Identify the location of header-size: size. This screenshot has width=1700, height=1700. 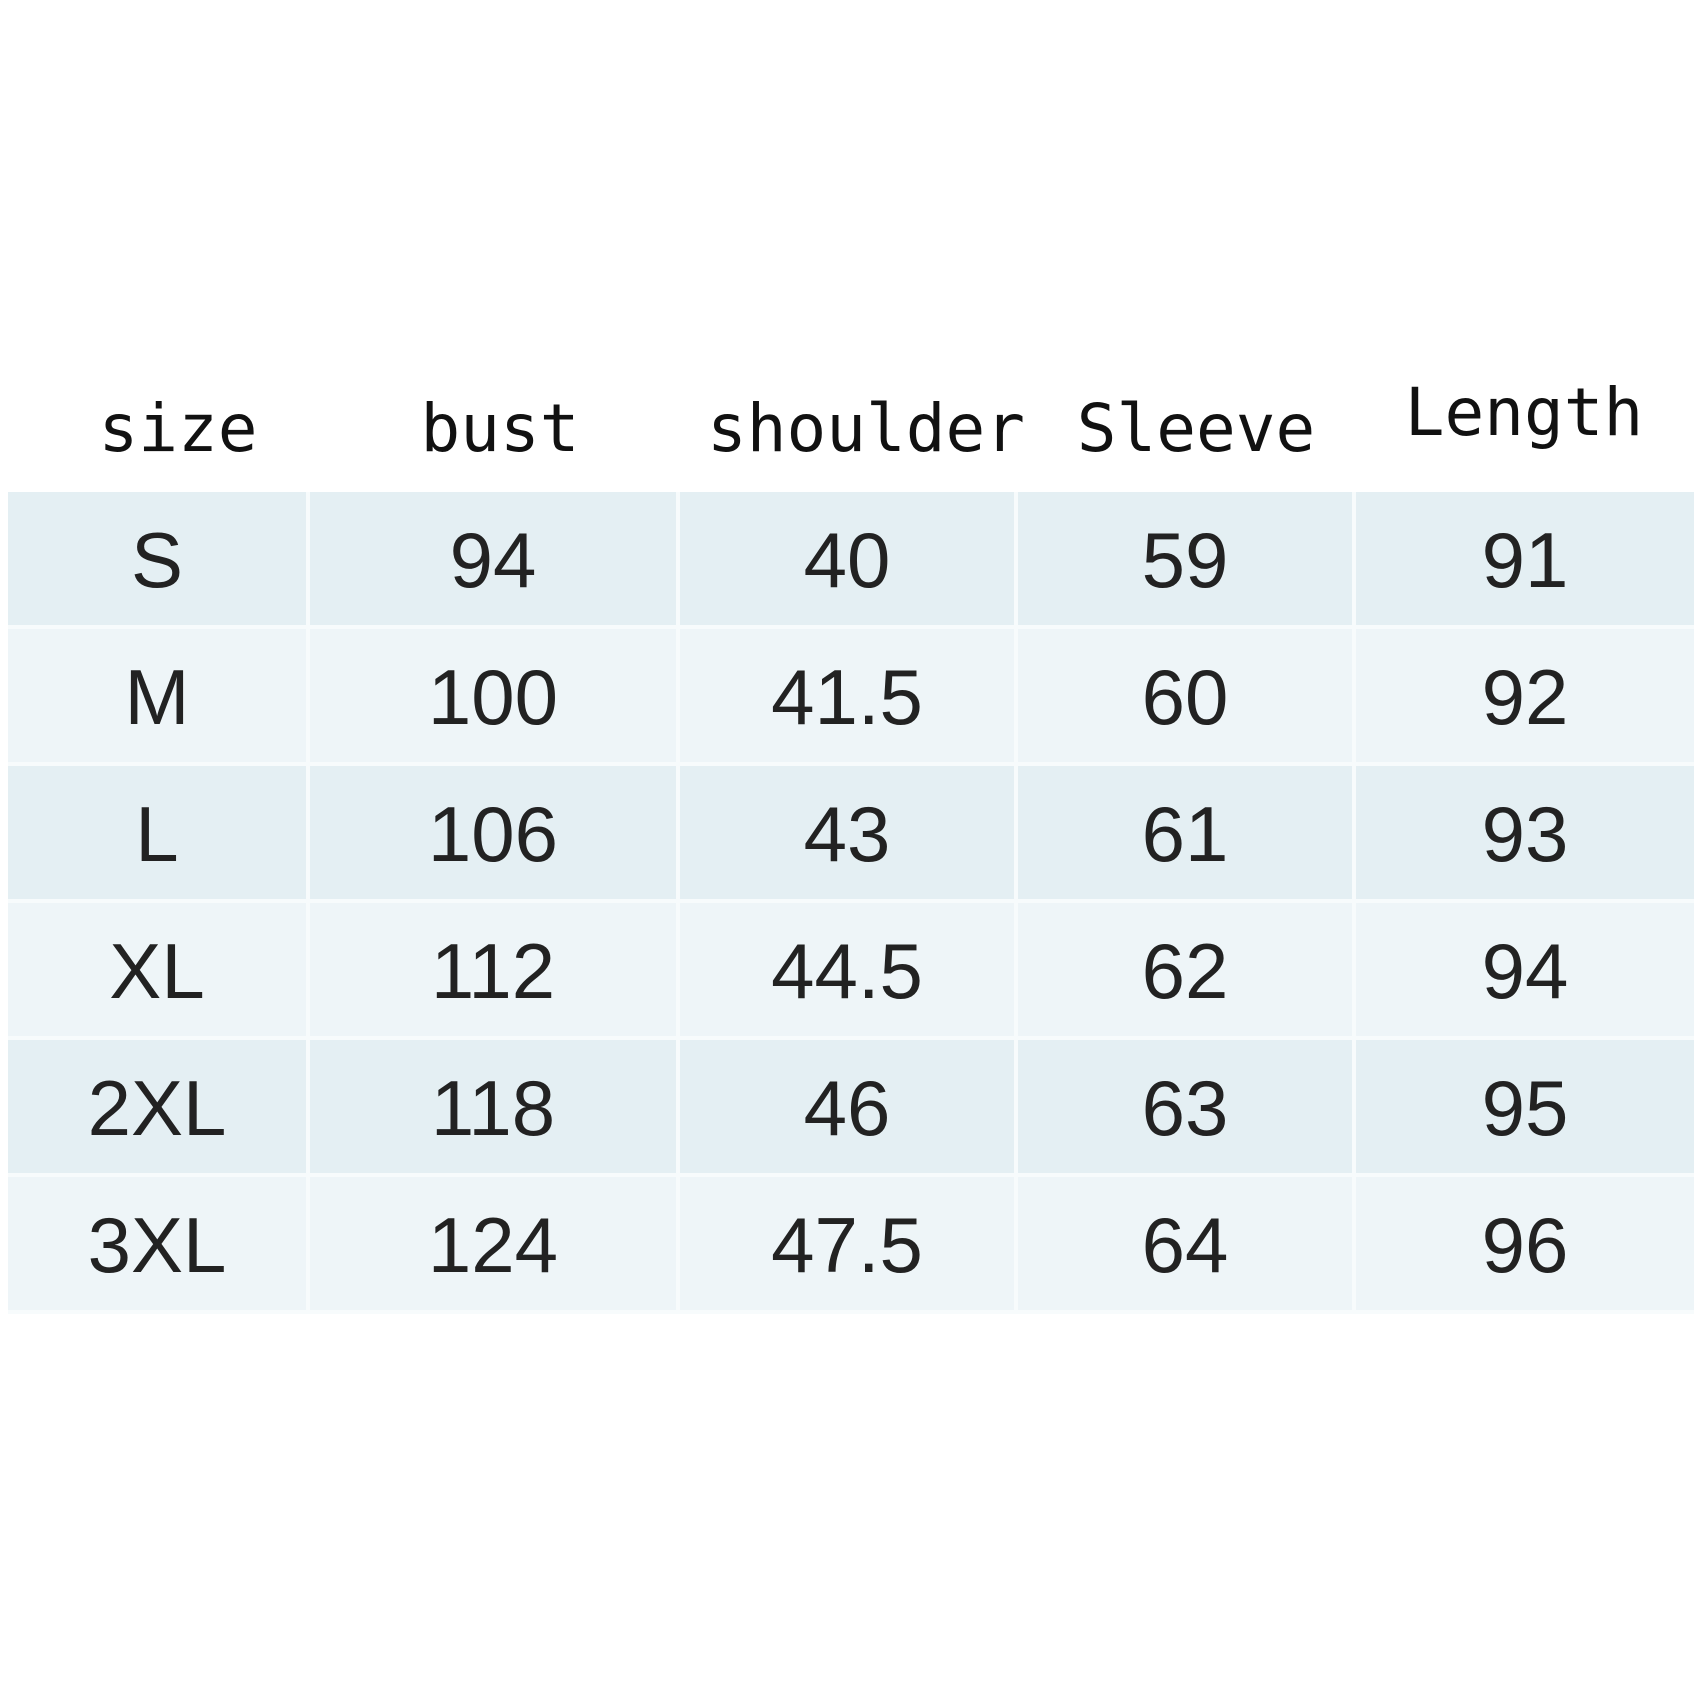
(178, 428).